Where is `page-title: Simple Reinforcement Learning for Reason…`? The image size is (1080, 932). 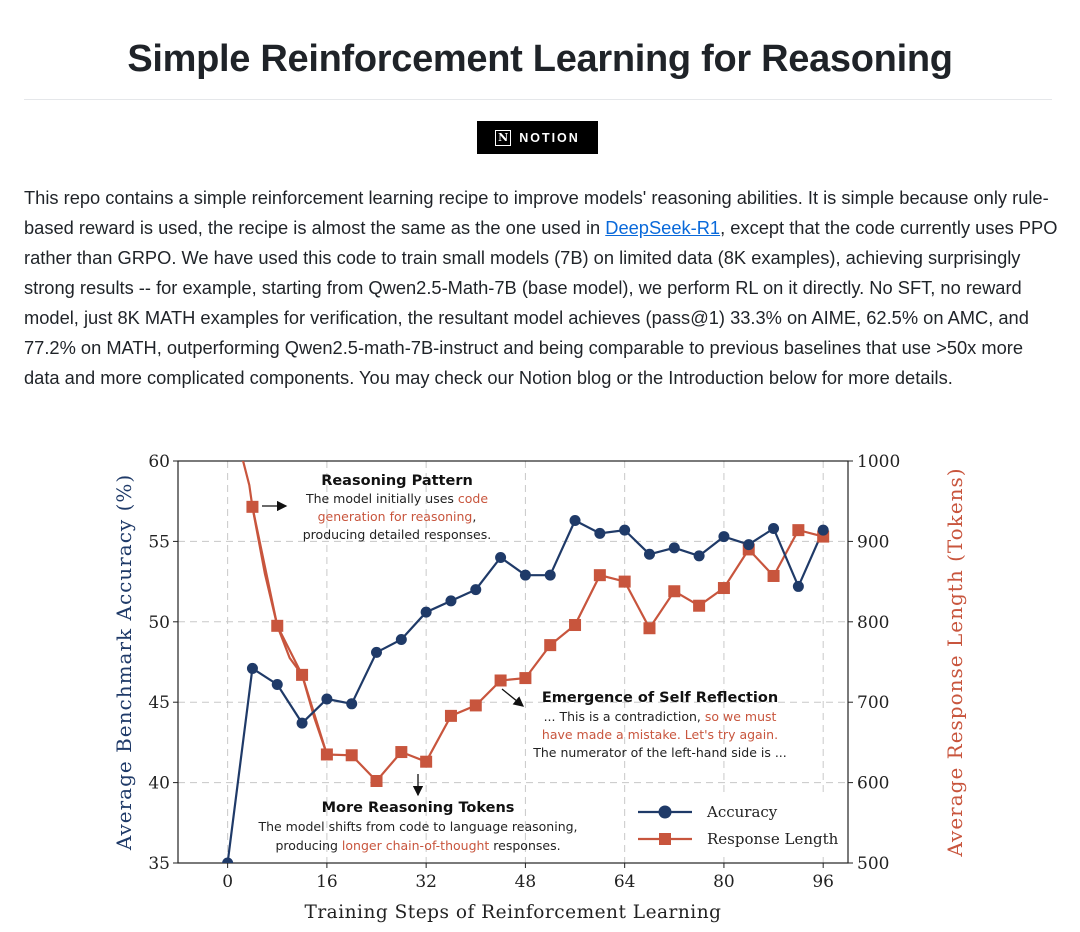 page-title: Simple Reinforcement Learning for Reason… is located at coordinates (540, 59).